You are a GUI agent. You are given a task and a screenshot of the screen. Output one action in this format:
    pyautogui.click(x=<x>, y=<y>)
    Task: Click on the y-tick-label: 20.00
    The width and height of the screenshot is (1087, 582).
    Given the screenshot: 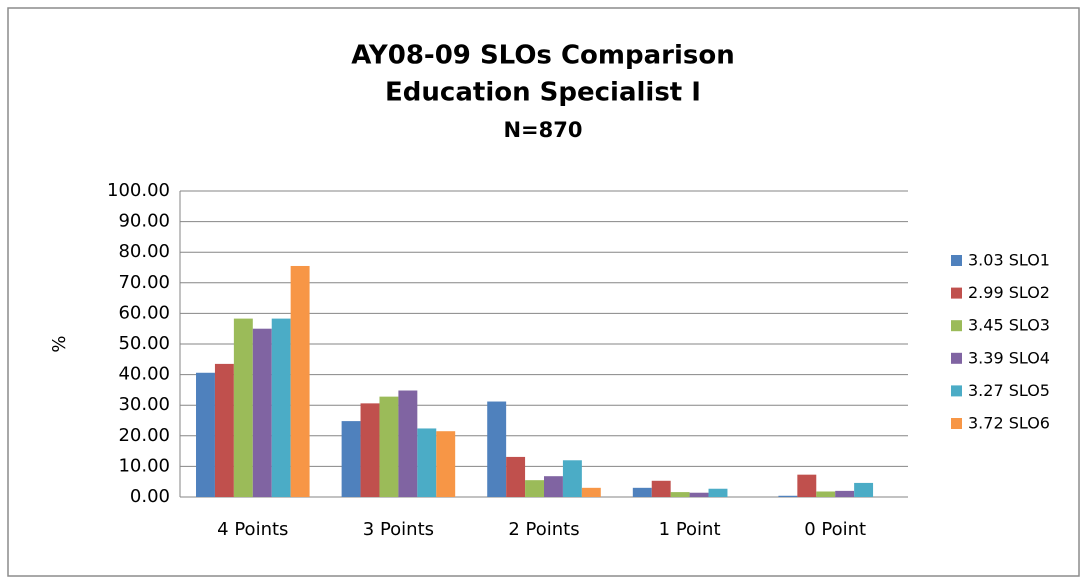 What is the action you would take?
    pyautogui.click(x=144, y=435)
    